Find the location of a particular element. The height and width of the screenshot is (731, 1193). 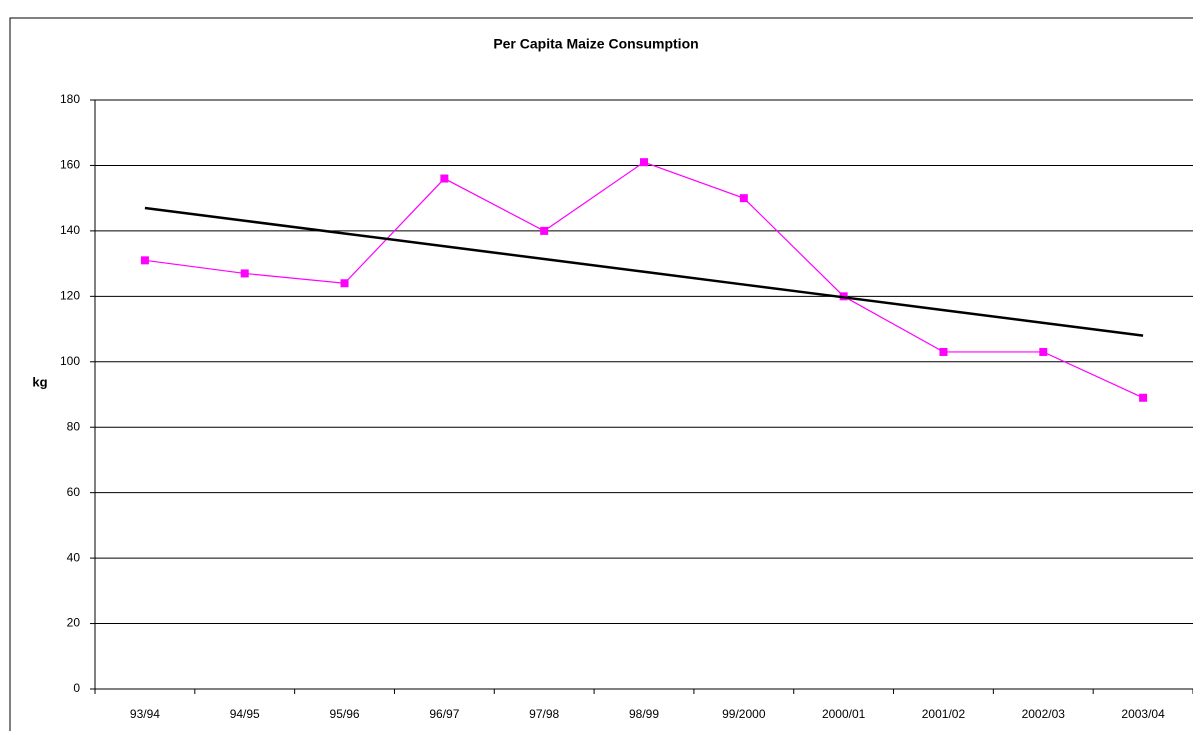

x-tick-label: 94/95 is located at coordinates (245, 714).